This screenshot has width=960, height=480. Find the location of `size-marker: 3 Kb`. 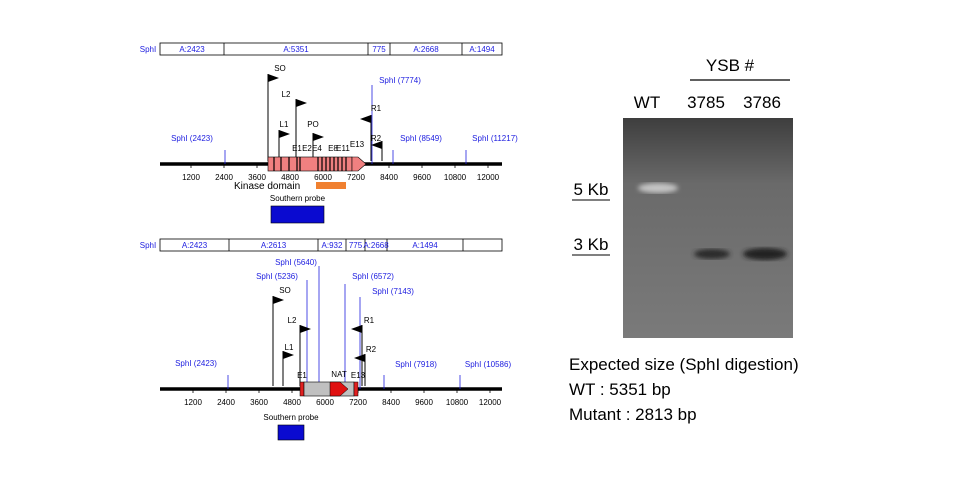

size-marker: 3 Kb is located at coordinates (591, 244).